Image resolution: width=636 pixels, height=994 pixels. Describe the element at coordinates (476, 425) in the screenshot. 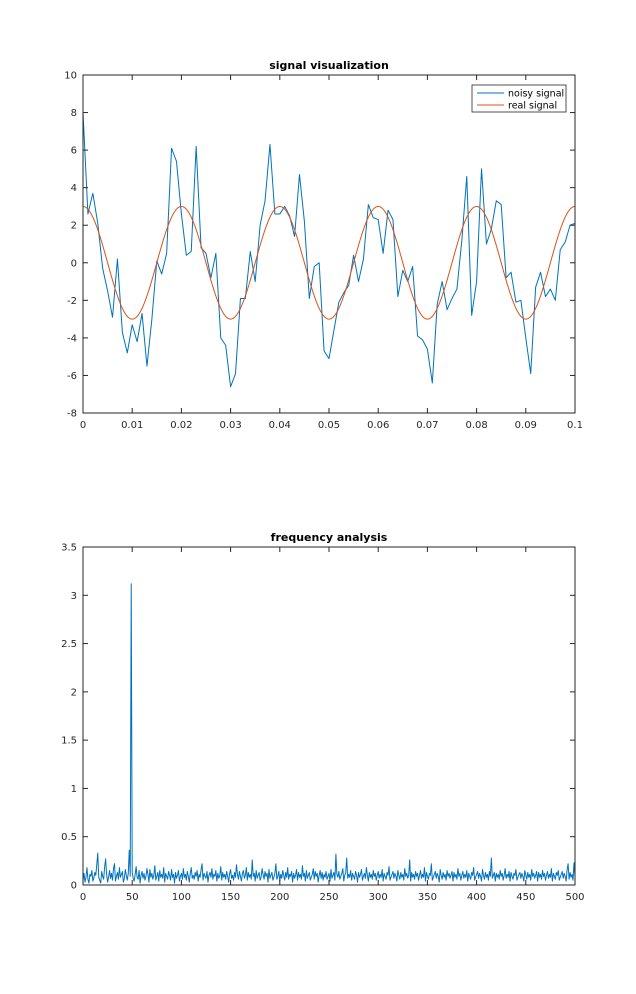

I see `signal-x-tick-label: 0.08` at that location.